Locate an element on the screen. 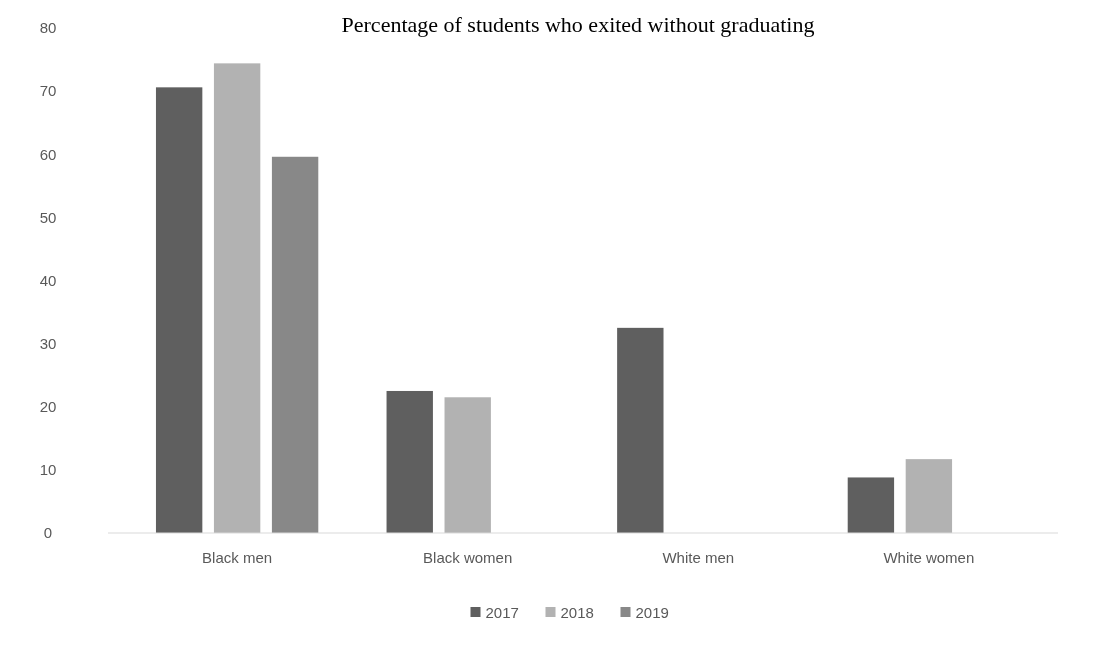 This screenshot has height=653, width=1097. chart-title: Percentage of students who exited without graduating is located at coordinates (578, 24).